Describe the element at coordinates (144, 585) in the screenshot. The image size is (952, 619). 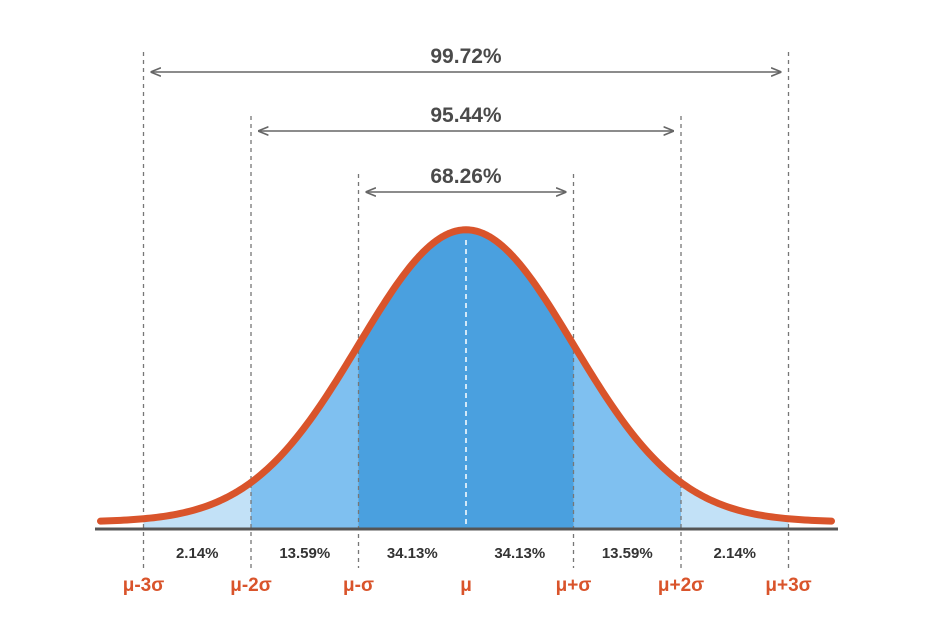
I see `tick-label-1: μ-3σ` at that location.